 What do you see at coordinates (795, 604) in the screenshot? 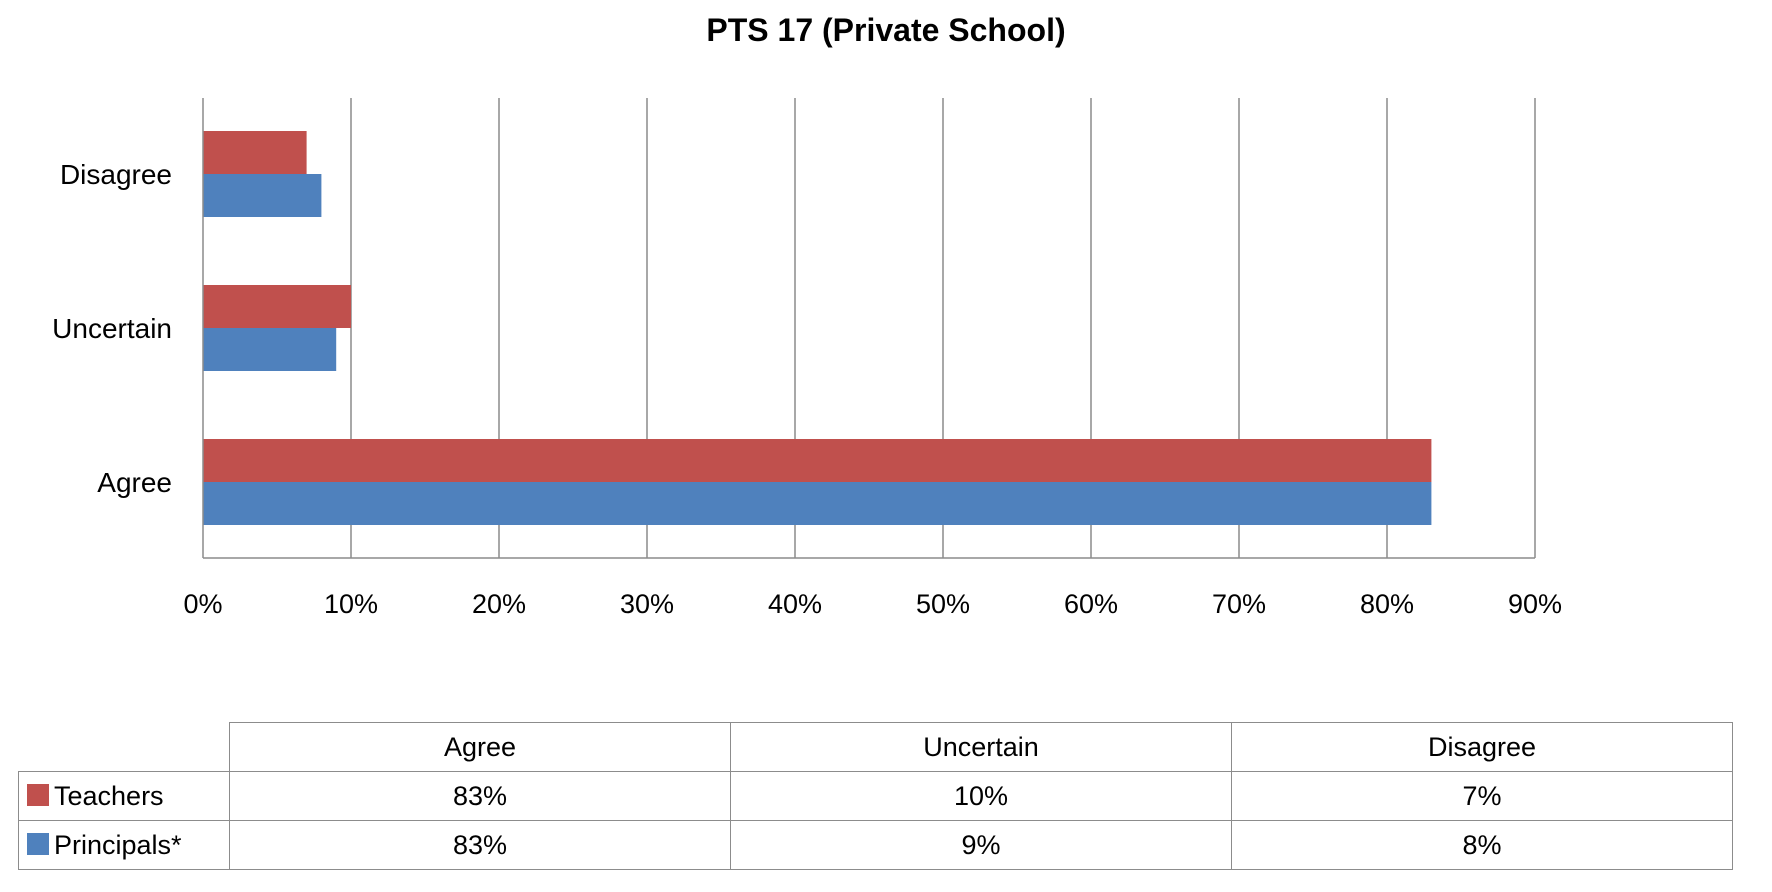
I see `x-tick-label-40: 40%` at bounding box center [795, 604].